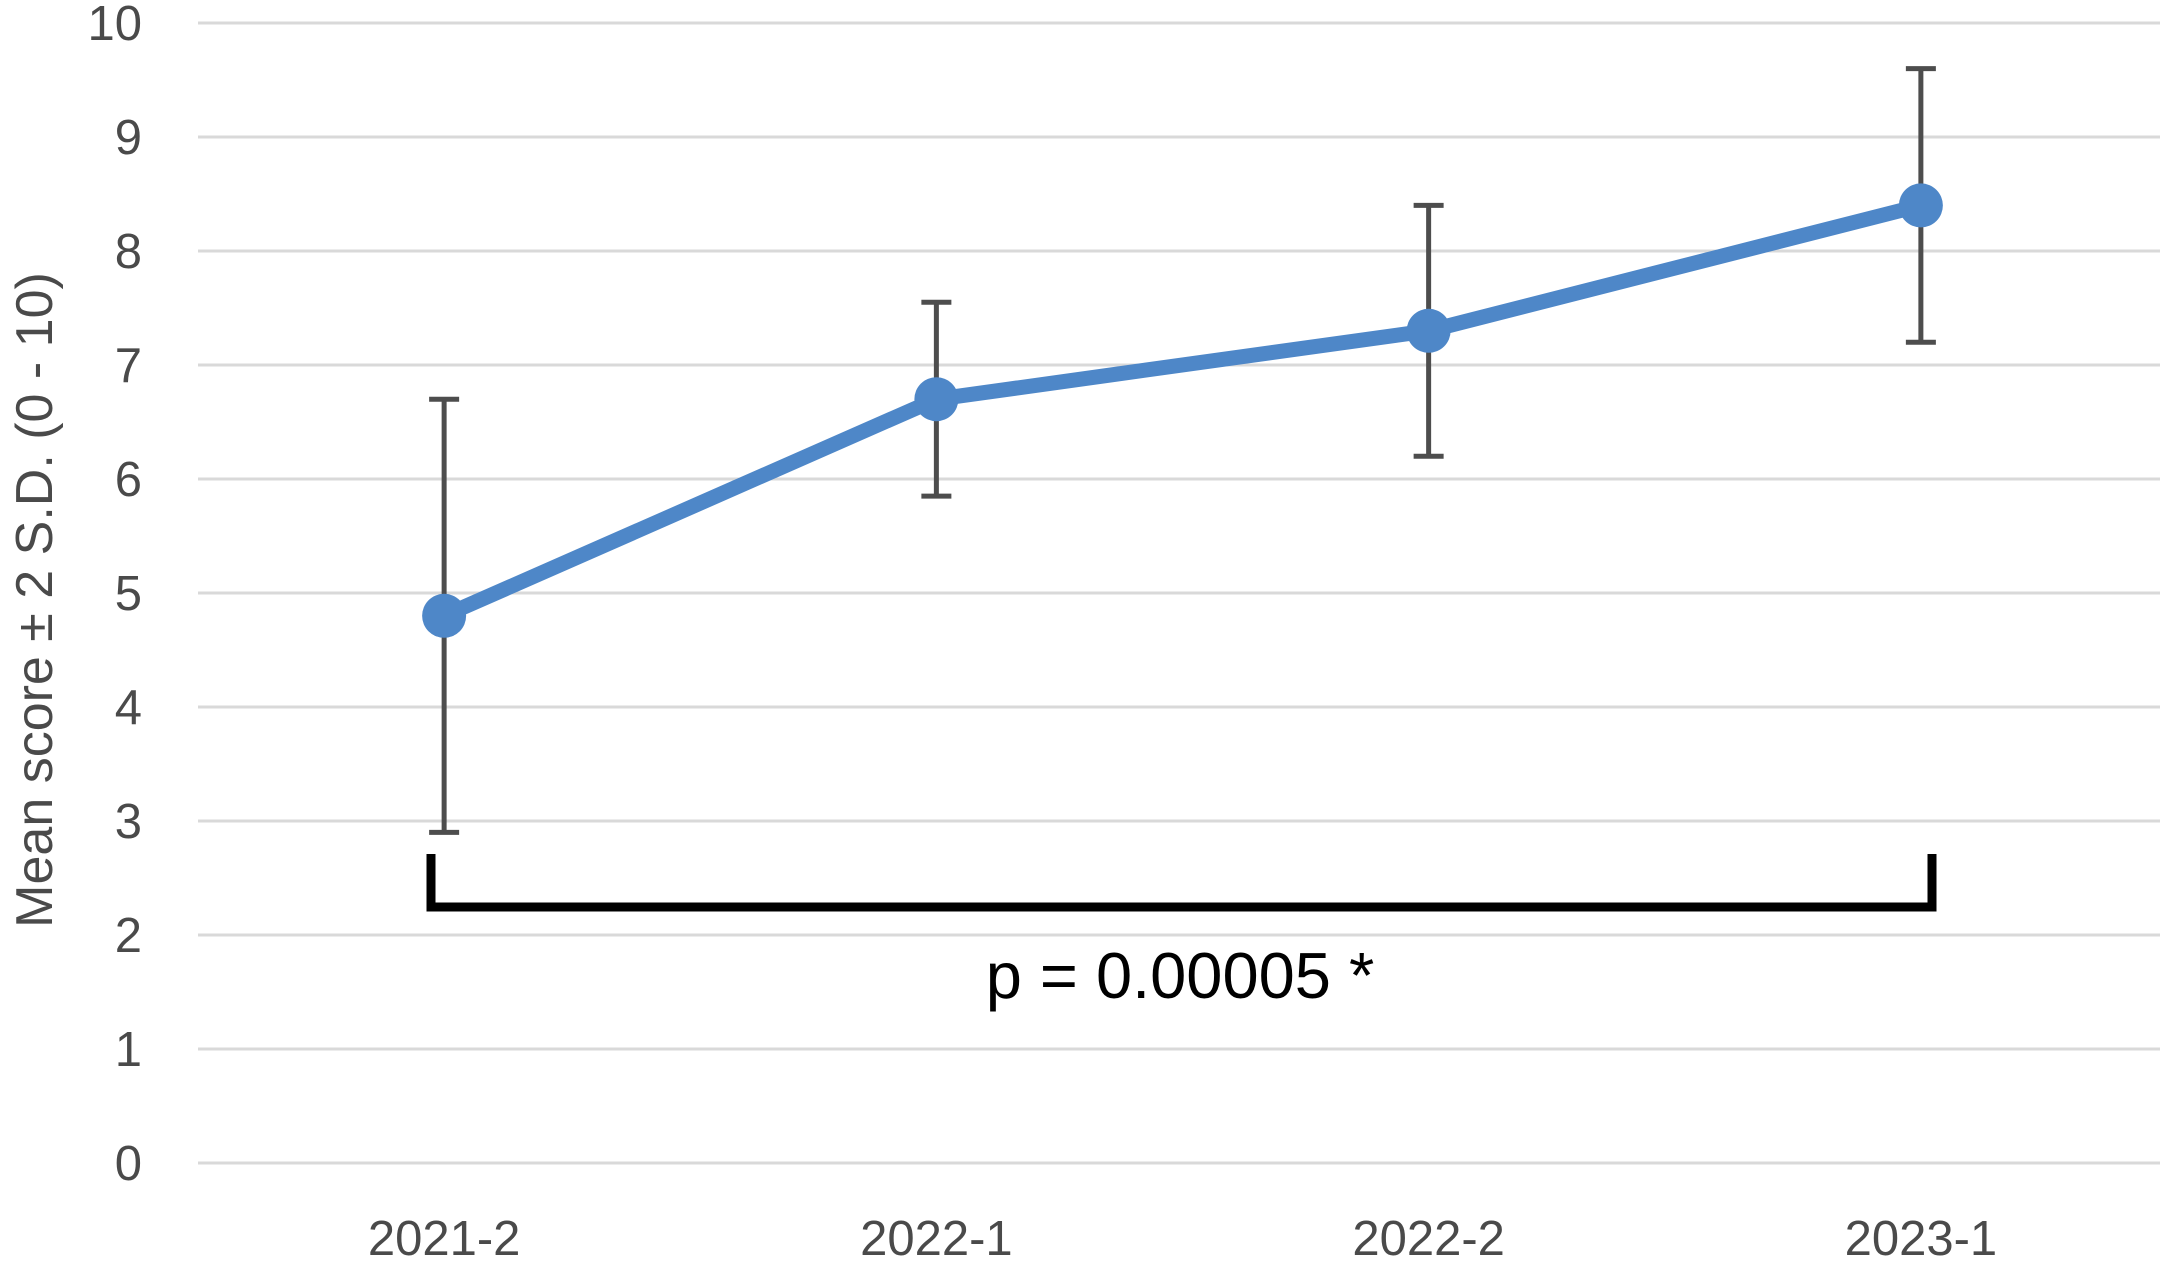 The height and width of the screenshot is (1261, 2167). I want to click on y-tick-label: 8, so click(128, 252).